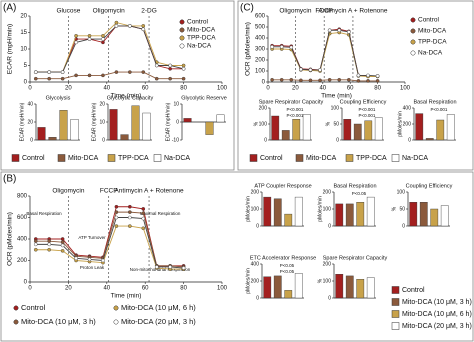  Describe the element at coordinates (22, 197) in the screenshot. I see `y-tick-label: 800` at that location.